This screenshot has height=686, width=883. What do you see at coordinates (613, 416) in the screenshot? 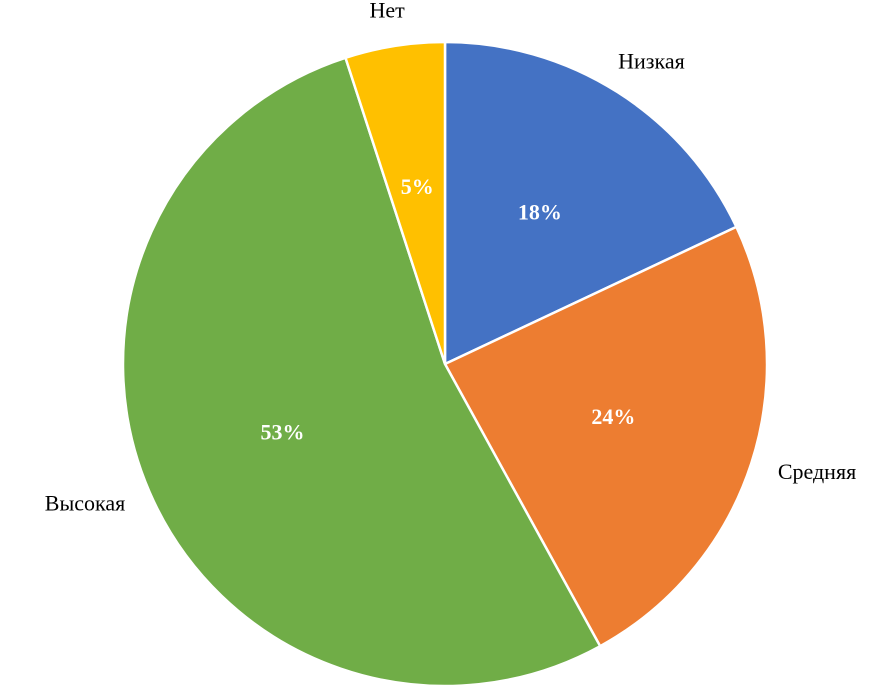
I see `data-label: 24%` at bounding box center [613, 416].